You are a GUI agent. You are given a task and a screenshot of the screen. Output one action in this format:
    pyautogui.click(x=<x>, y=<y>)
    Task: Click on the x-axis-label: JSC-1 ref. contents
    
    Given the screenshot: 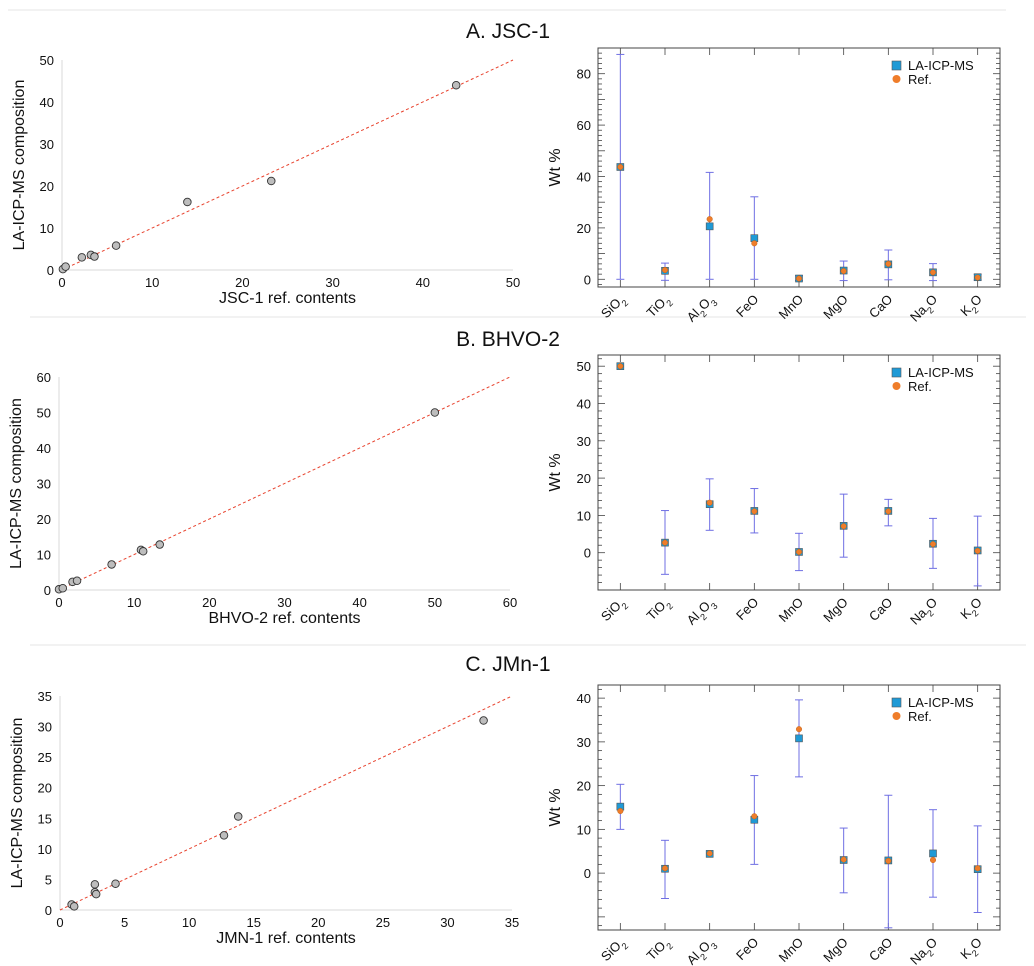 What is the action you would take?
    pyautogui.click(x=287, y=298)
    